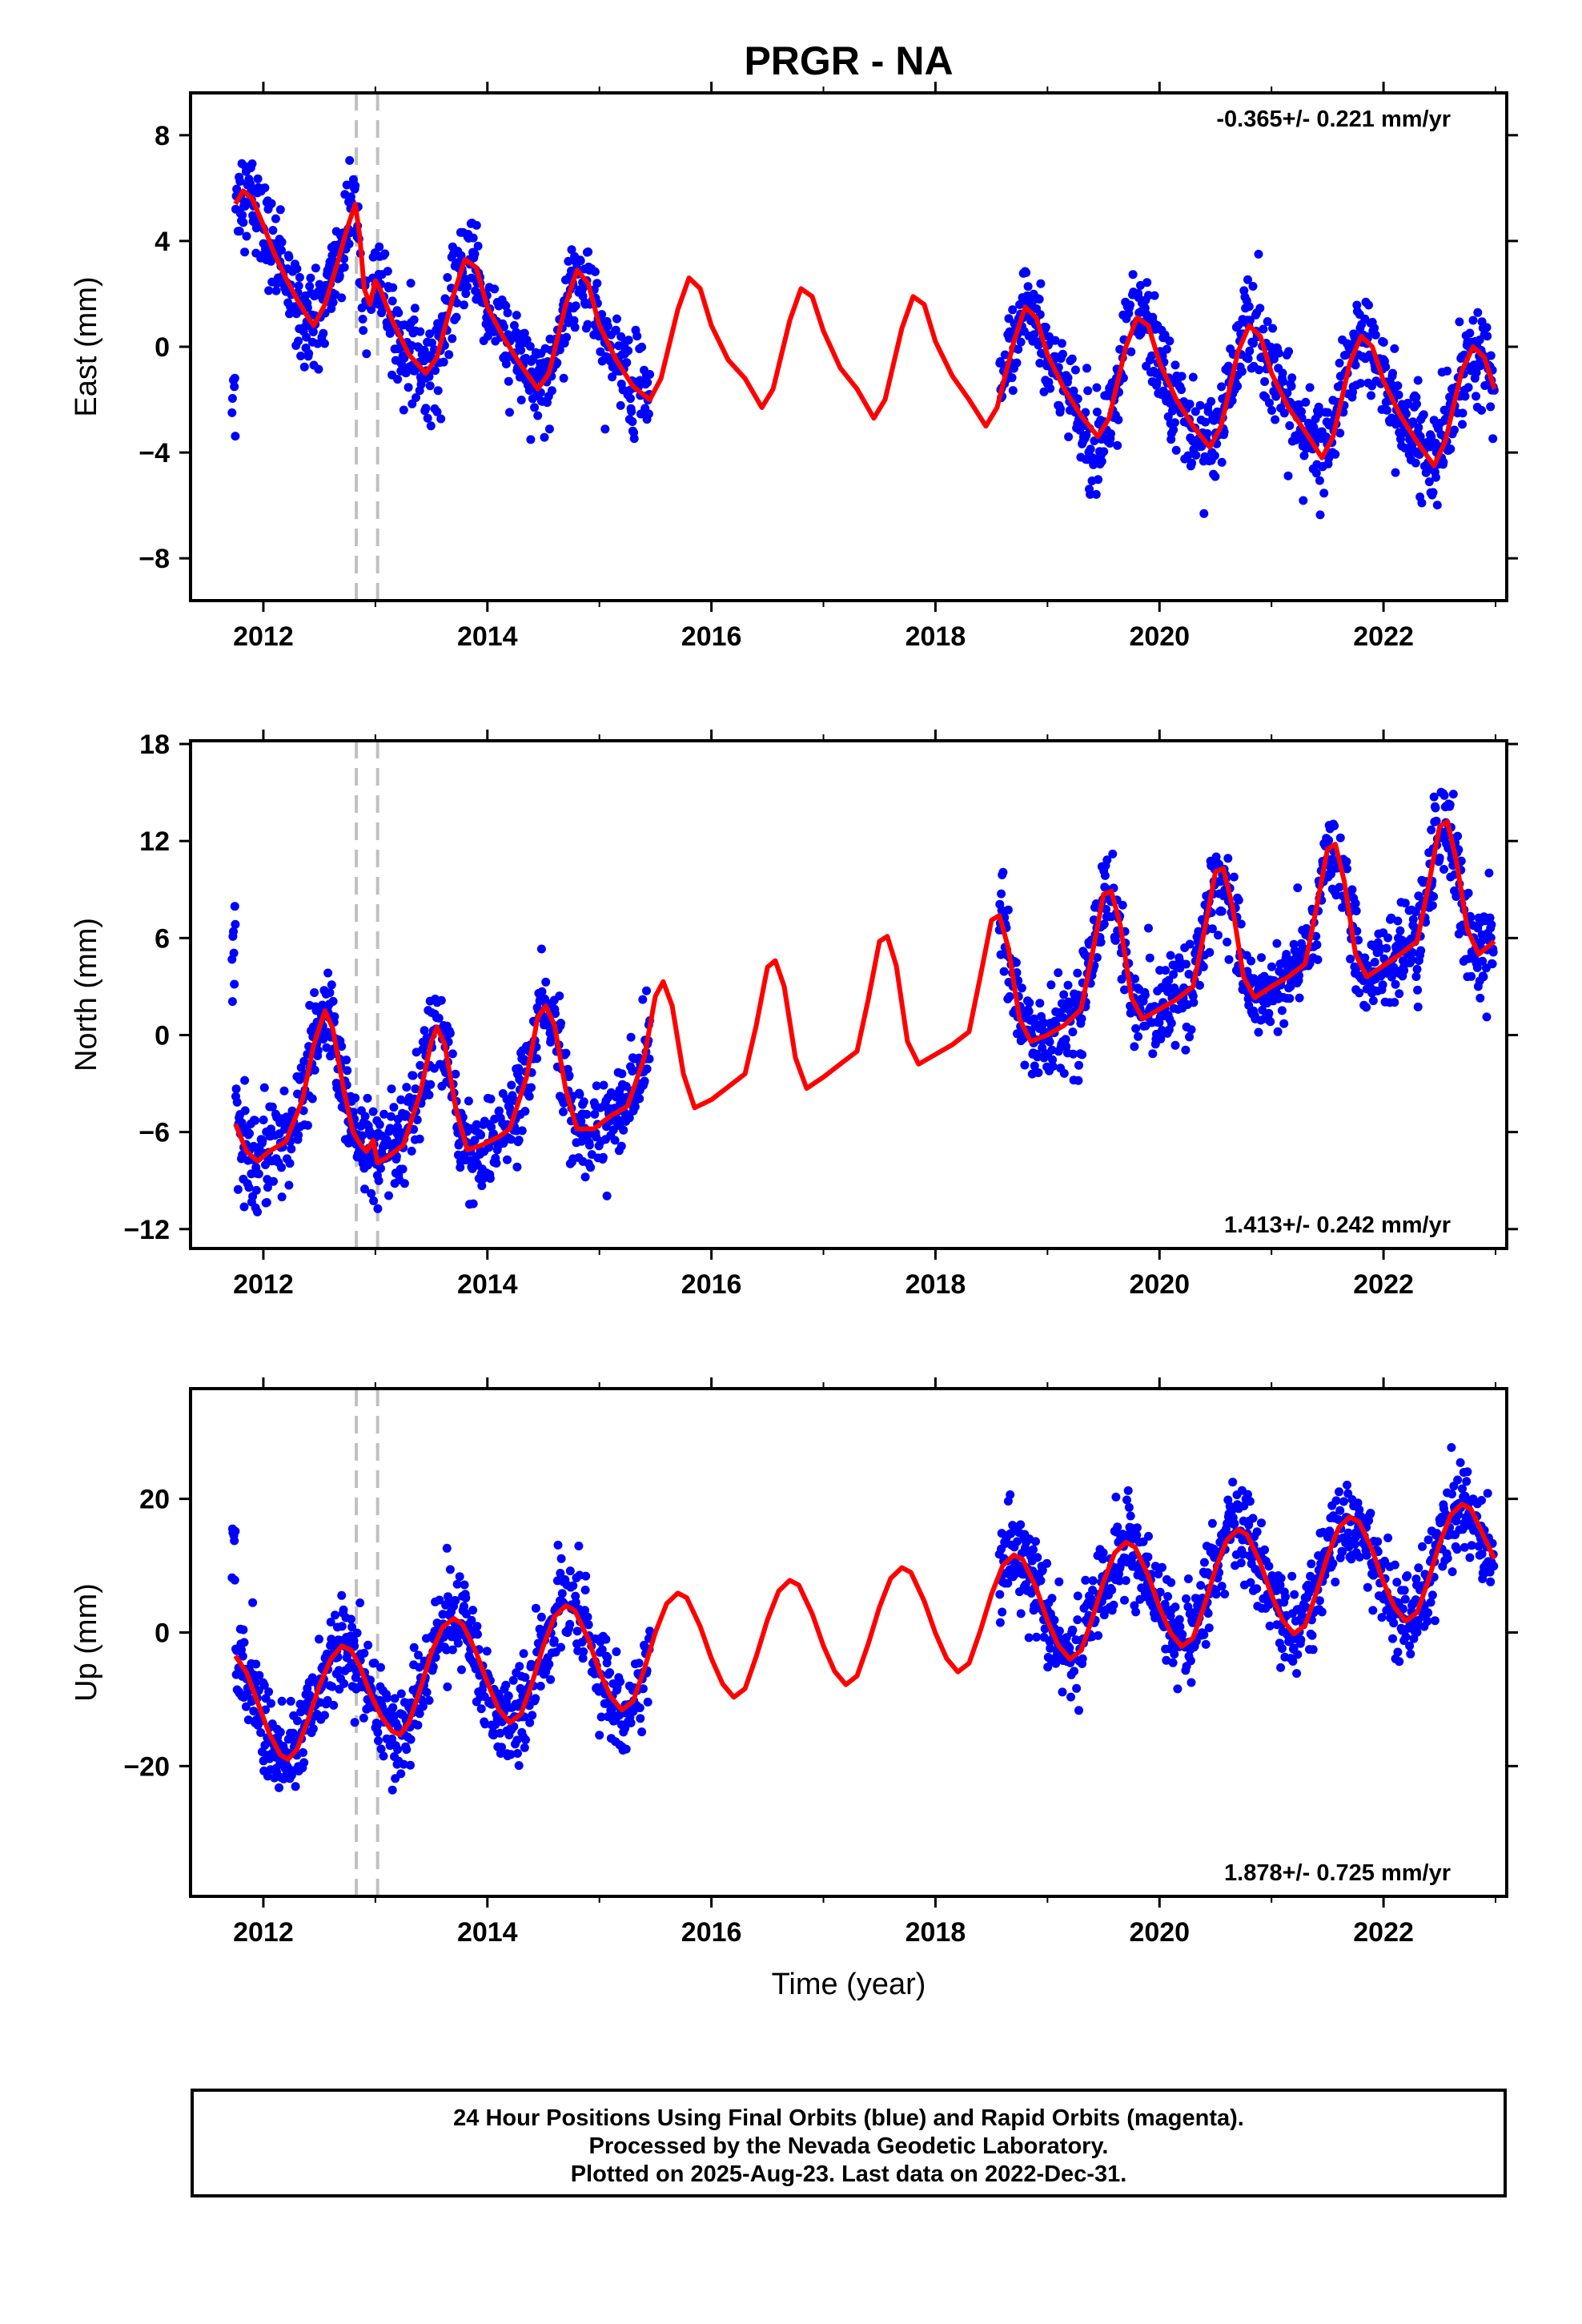  I want to click on ylabel-north: North (mm), so click(86, 995).